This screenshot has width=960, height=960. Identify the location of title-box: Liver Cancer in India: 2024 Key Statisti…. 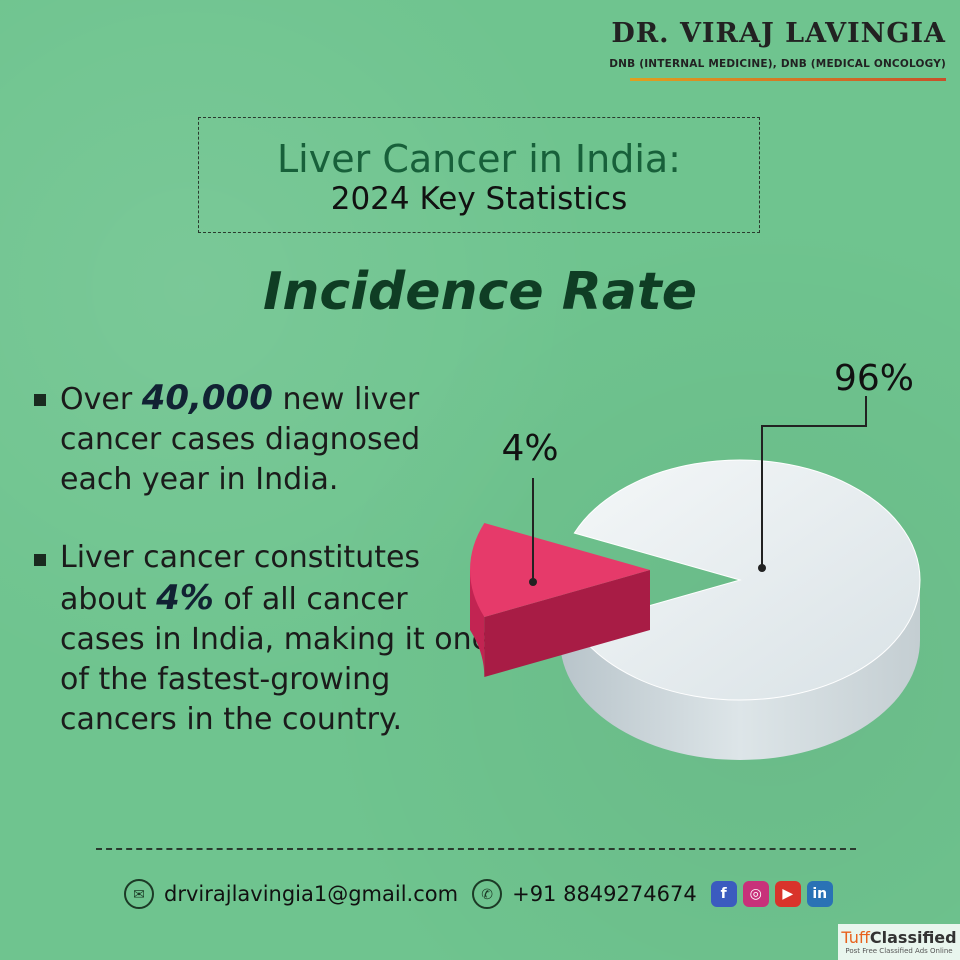
(479, 175).